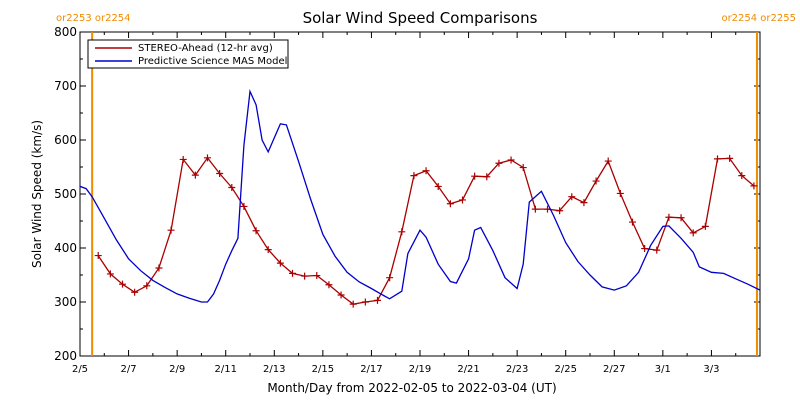  I want to click on x-tick-label: 2/7, so click(129, 369).